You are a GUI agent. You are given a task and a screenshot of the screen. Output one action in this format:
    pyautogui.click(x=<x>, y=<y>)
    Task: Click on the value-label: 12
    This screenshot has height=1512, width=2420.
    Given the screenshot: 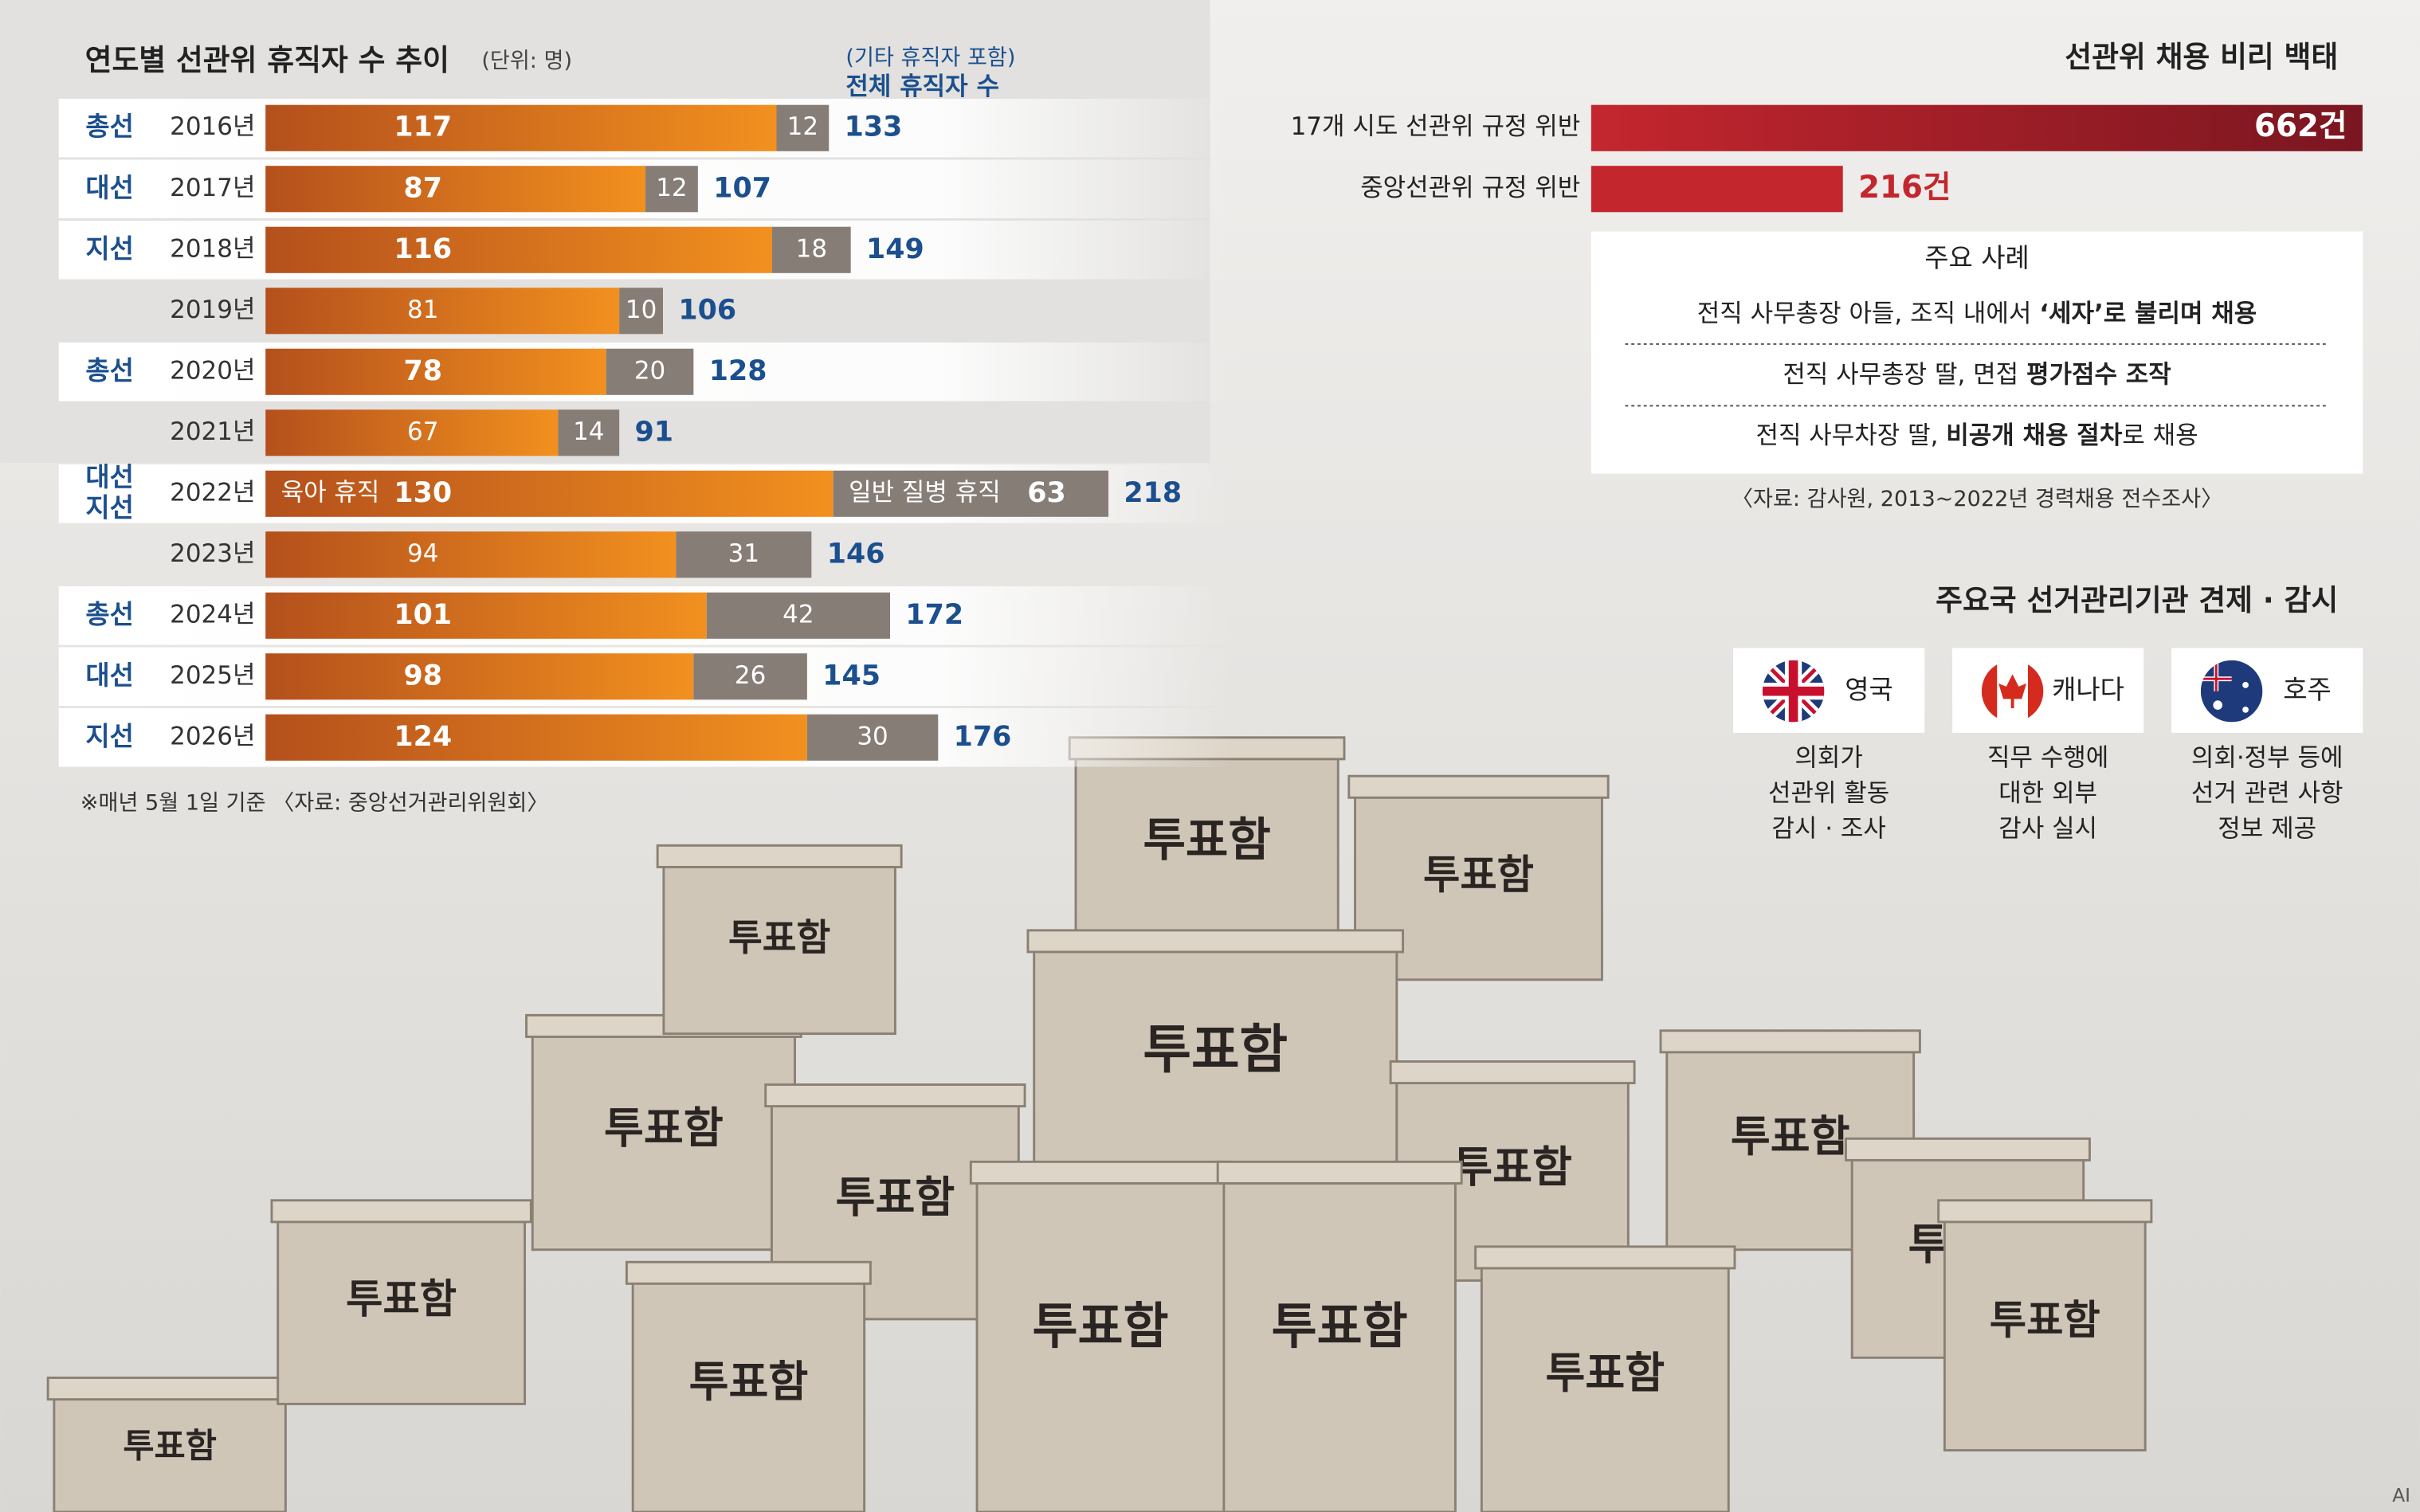 What is the action you would take?
    pyautogui.click(x=803, y=127)
    